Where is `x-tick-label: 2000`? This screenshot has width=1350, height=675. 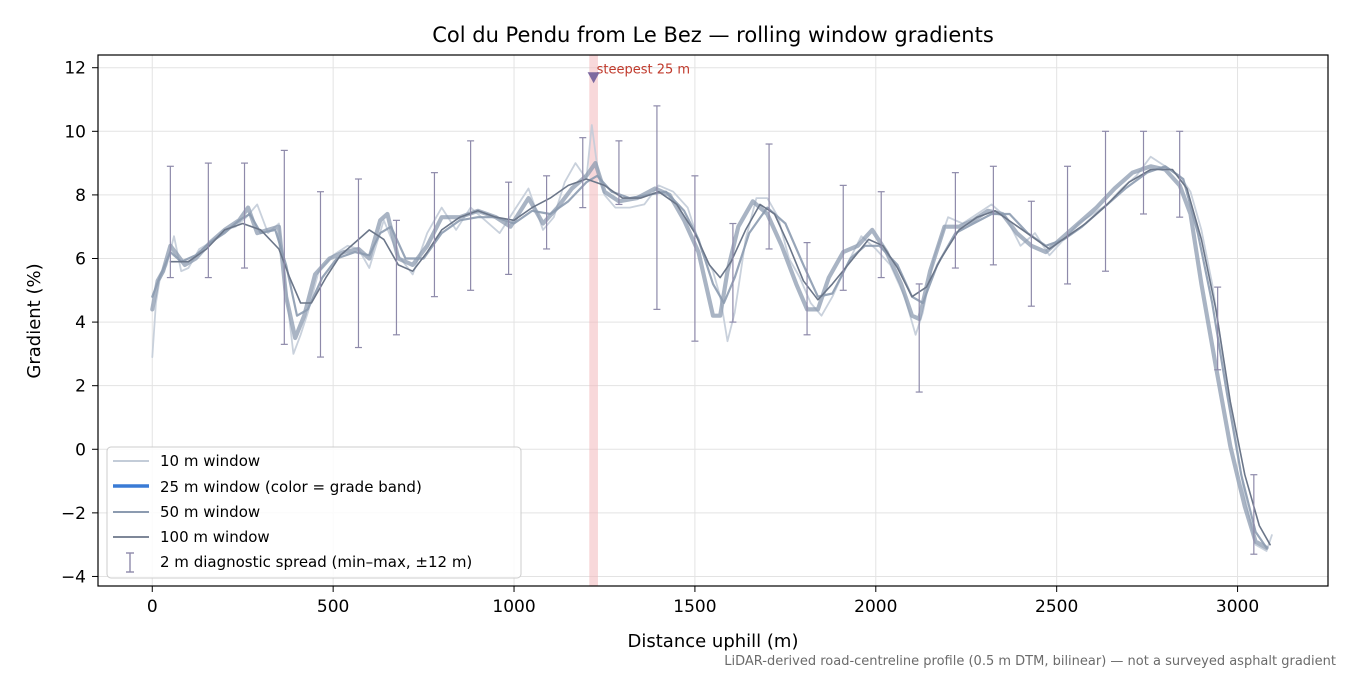
x-tick-label: 2000 is located at coordinates (875, 607).